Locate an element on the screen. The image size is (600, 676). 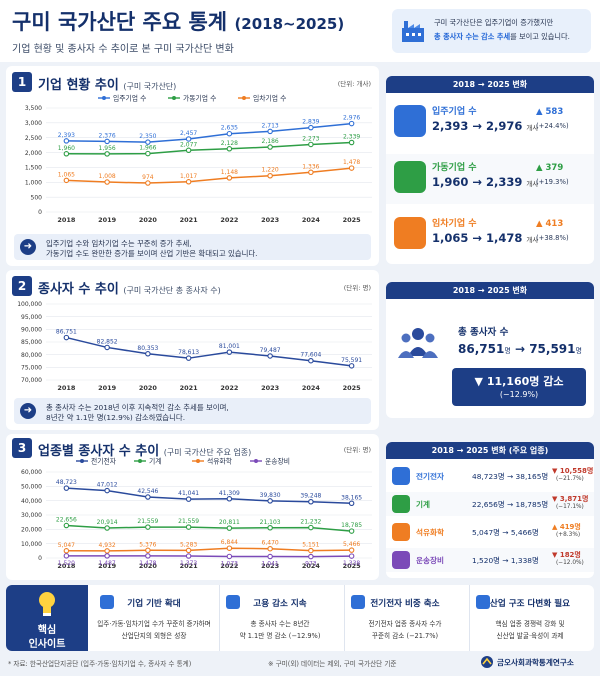
car-icon is located at coordinates (401, 560).